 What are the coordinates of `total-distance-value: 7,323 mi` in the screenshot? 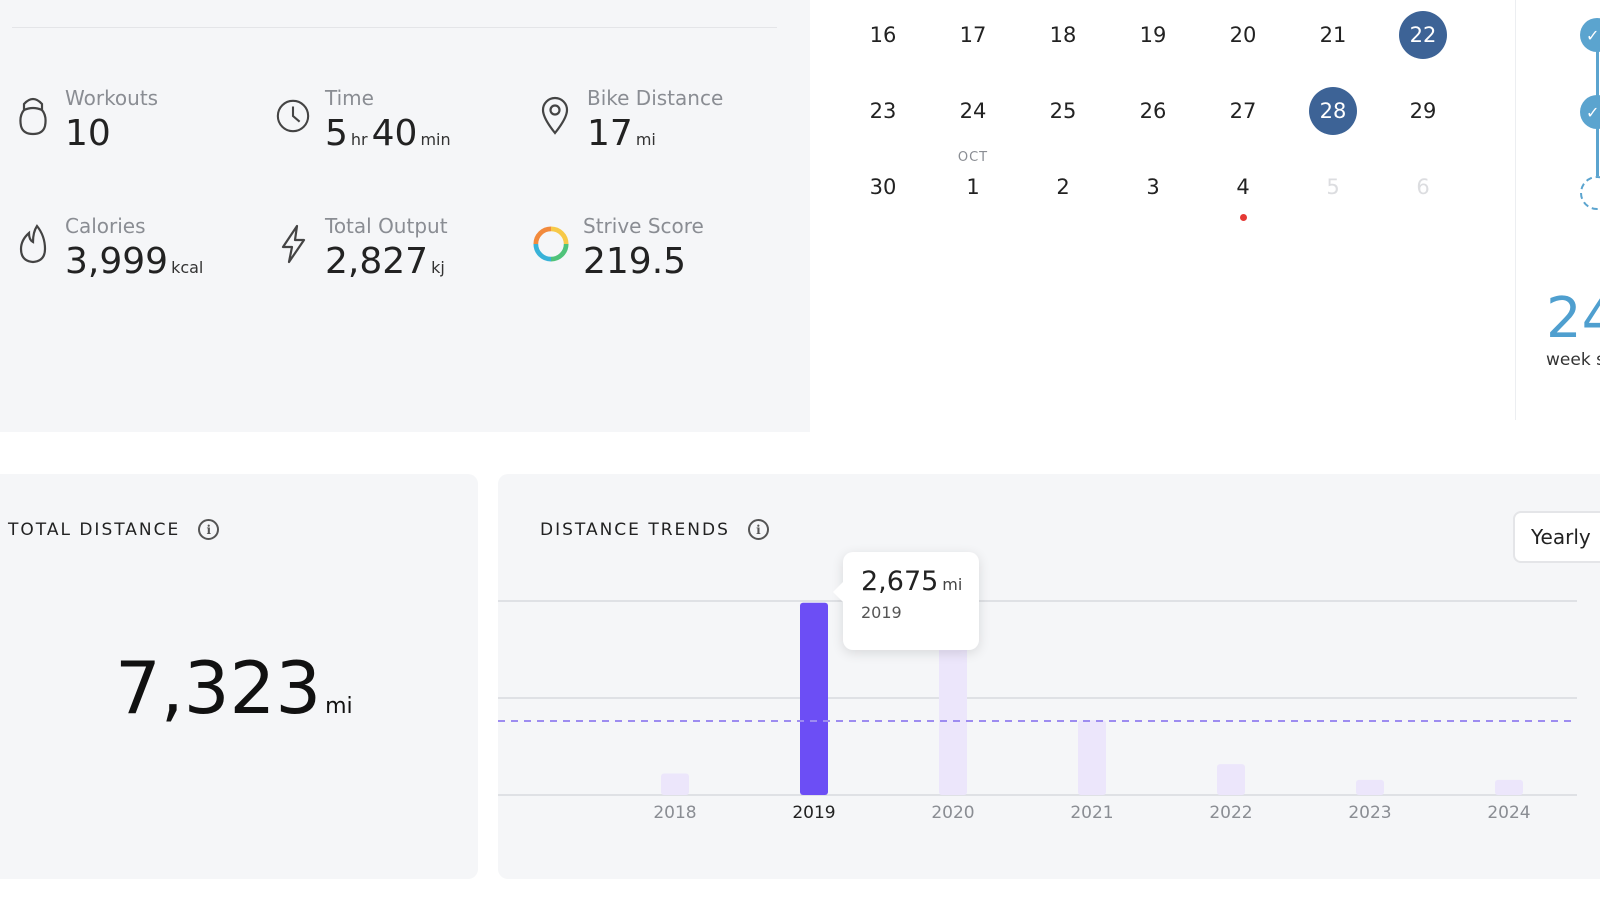 It's located at (234, 688).